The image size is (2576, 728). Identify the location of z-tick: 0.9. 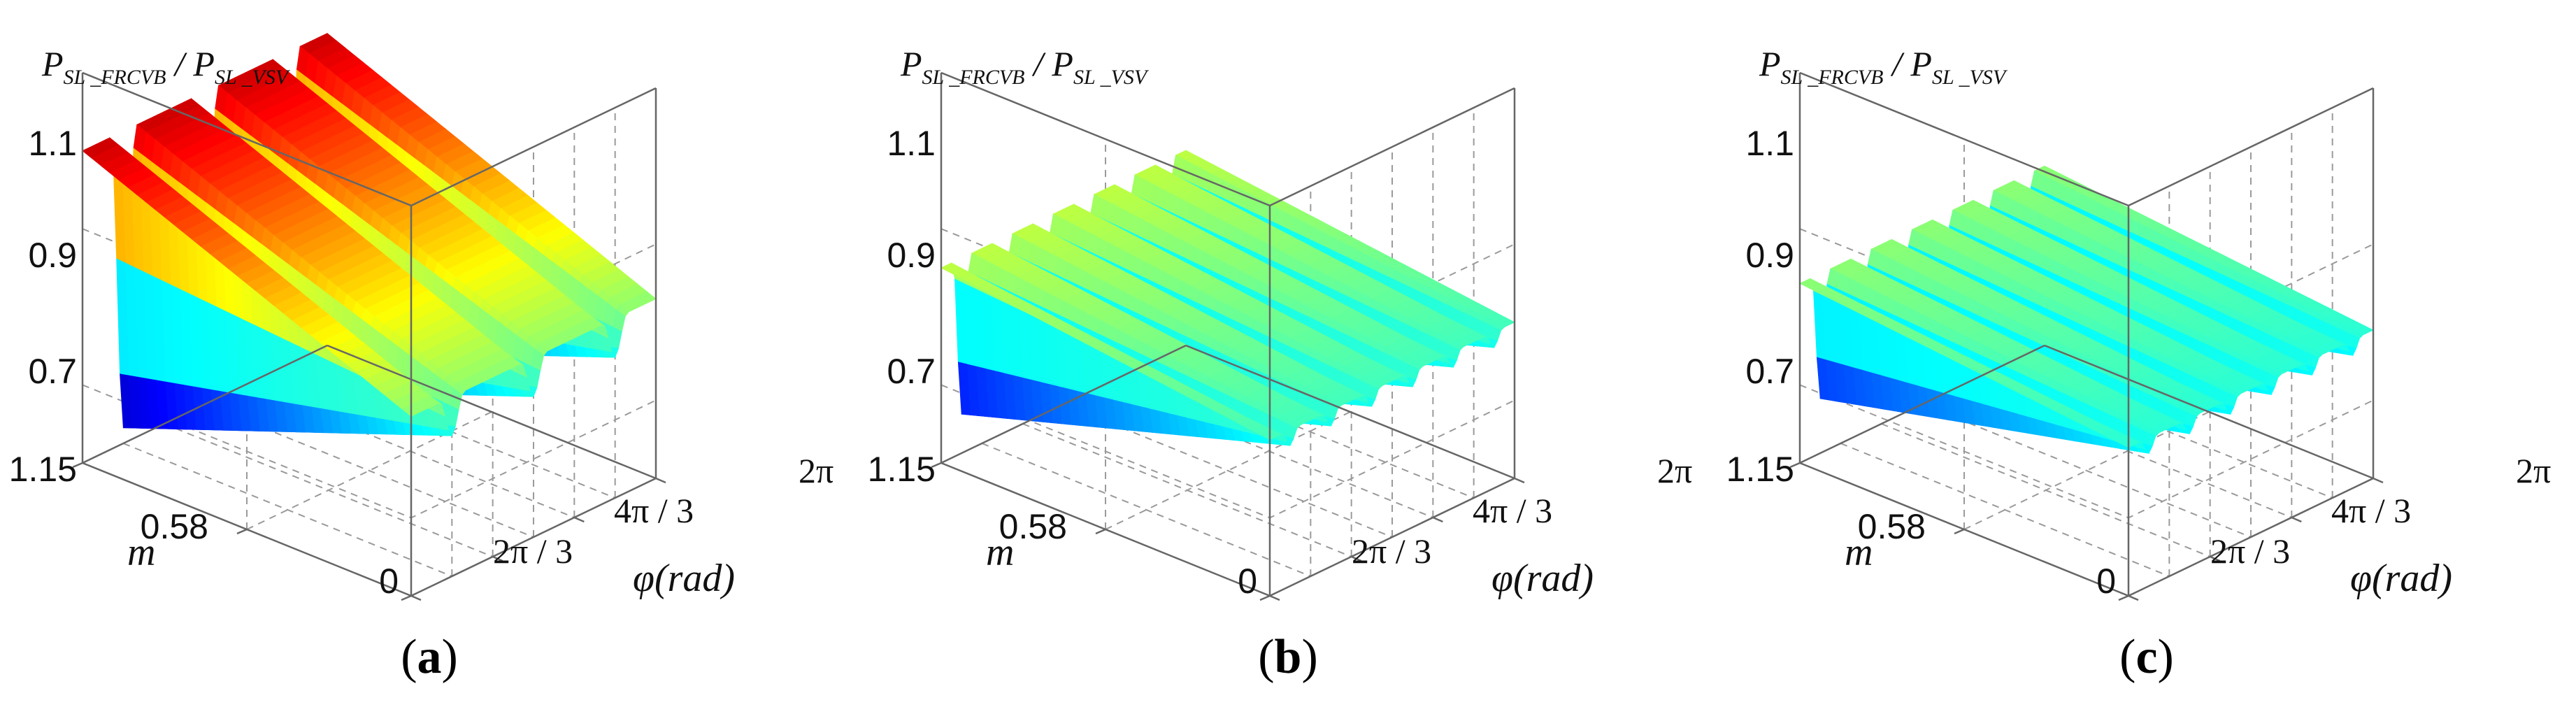
(52, 255).